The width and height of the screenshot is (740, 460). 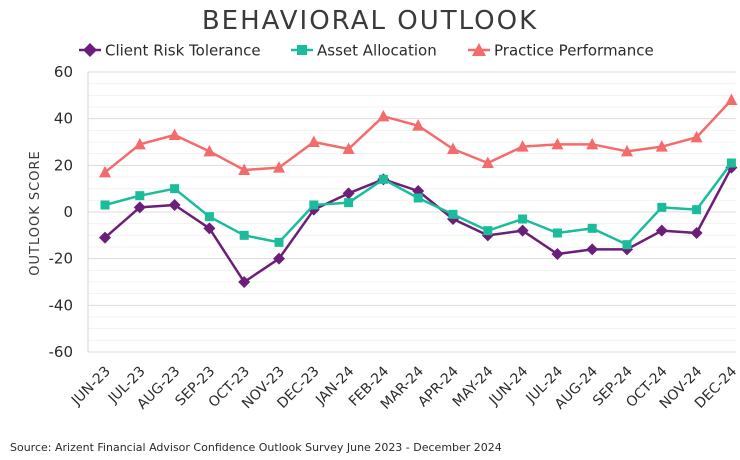 I want to click on legend-marker-client-risk-tolerance, so click(x=90, y=50).